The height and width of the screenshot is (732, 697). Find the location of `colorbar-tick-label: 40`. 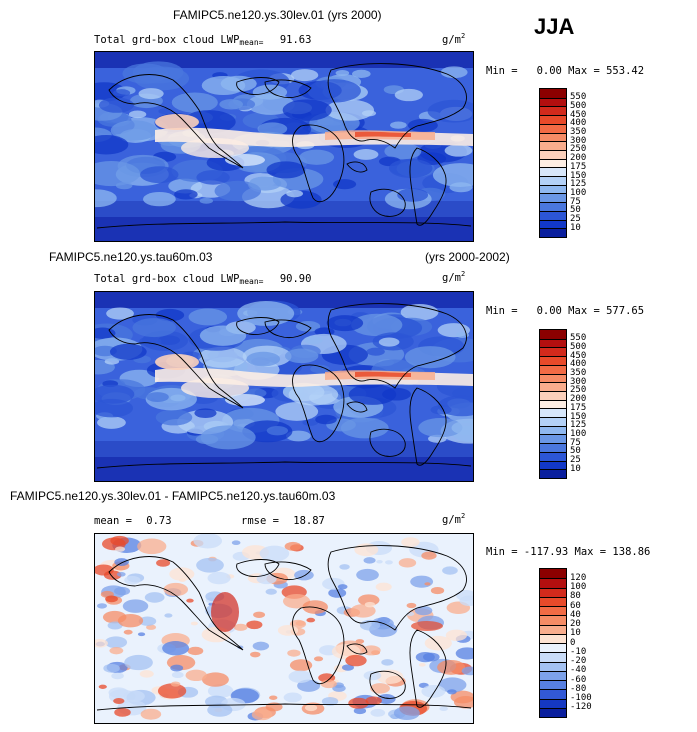

colorbar-tick-label: 40 is located at coordinates (575, 614).